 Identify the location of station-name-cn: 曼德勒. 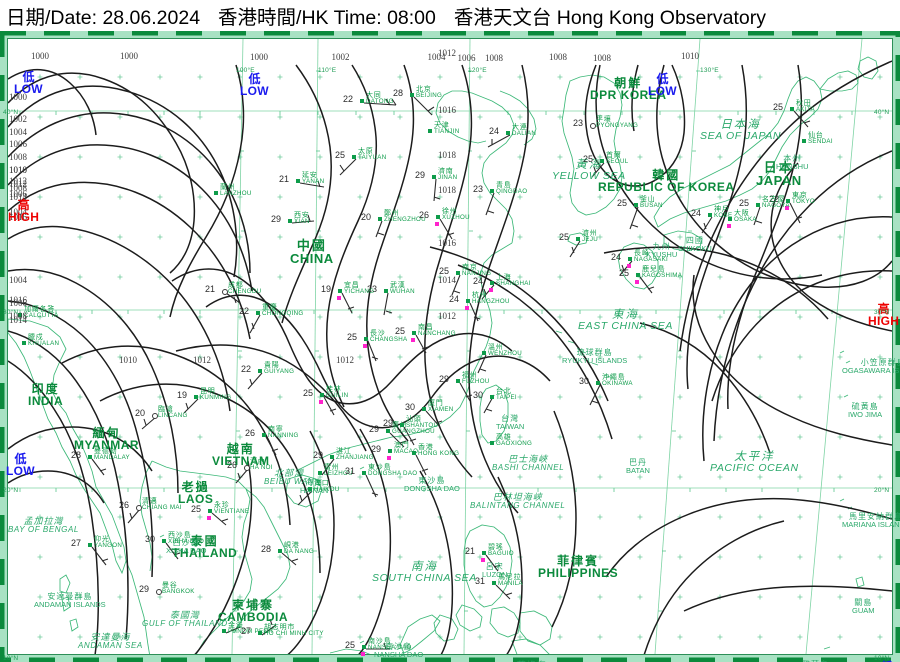
(106, 451).